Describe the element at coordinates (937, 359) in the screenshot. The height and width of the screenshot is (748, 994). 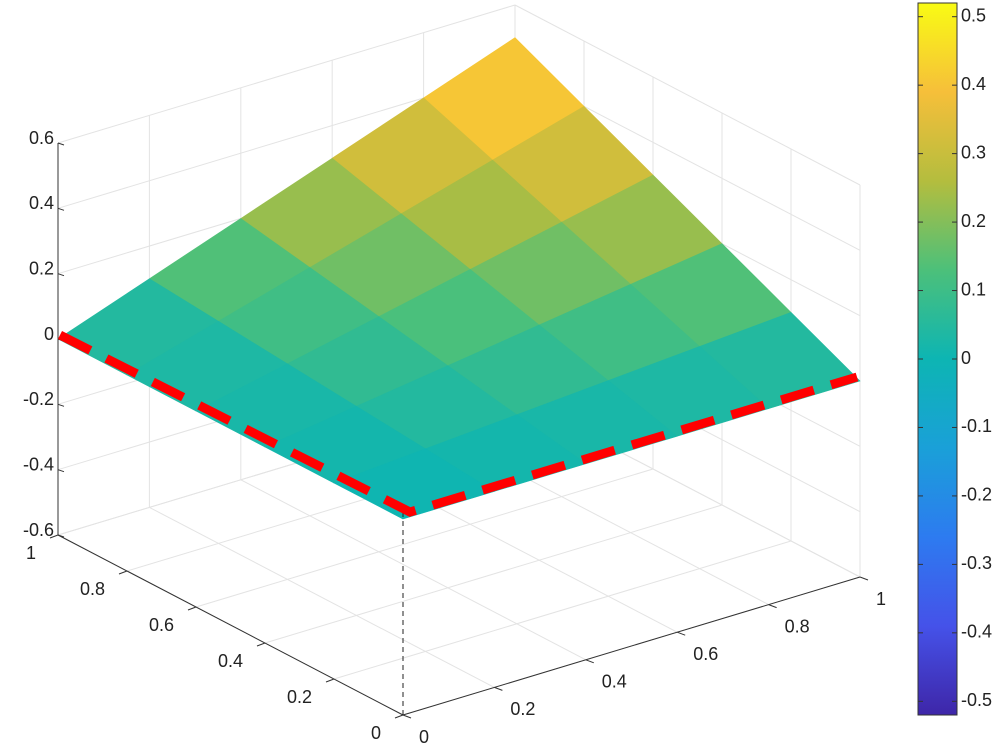
I see `colorbar` at that location.